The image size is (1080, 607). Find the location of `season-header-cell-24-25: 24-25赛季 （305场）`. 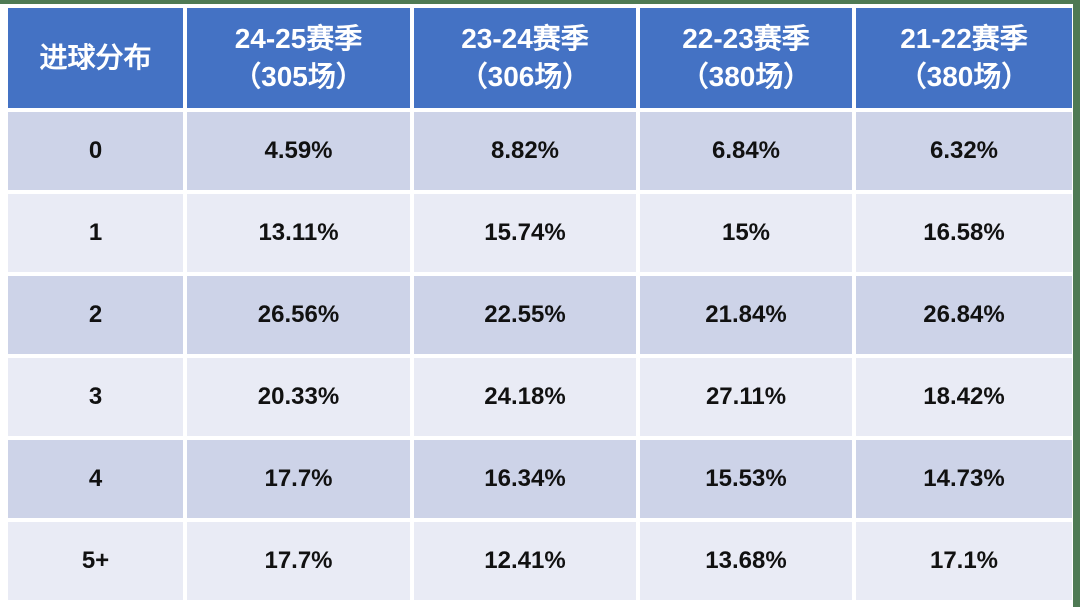

season-header-cell-24-25: 24-25赛季 （305场） is located at coordinates (298, 58).